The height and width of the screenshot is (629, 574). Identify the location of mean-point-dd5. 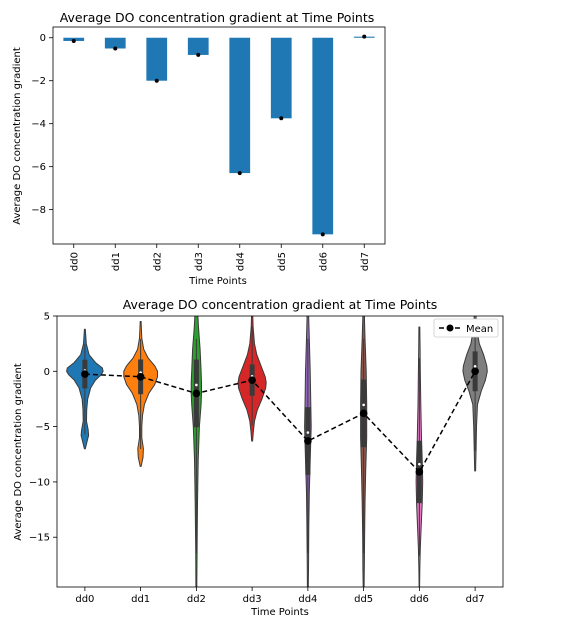
(363, 413).